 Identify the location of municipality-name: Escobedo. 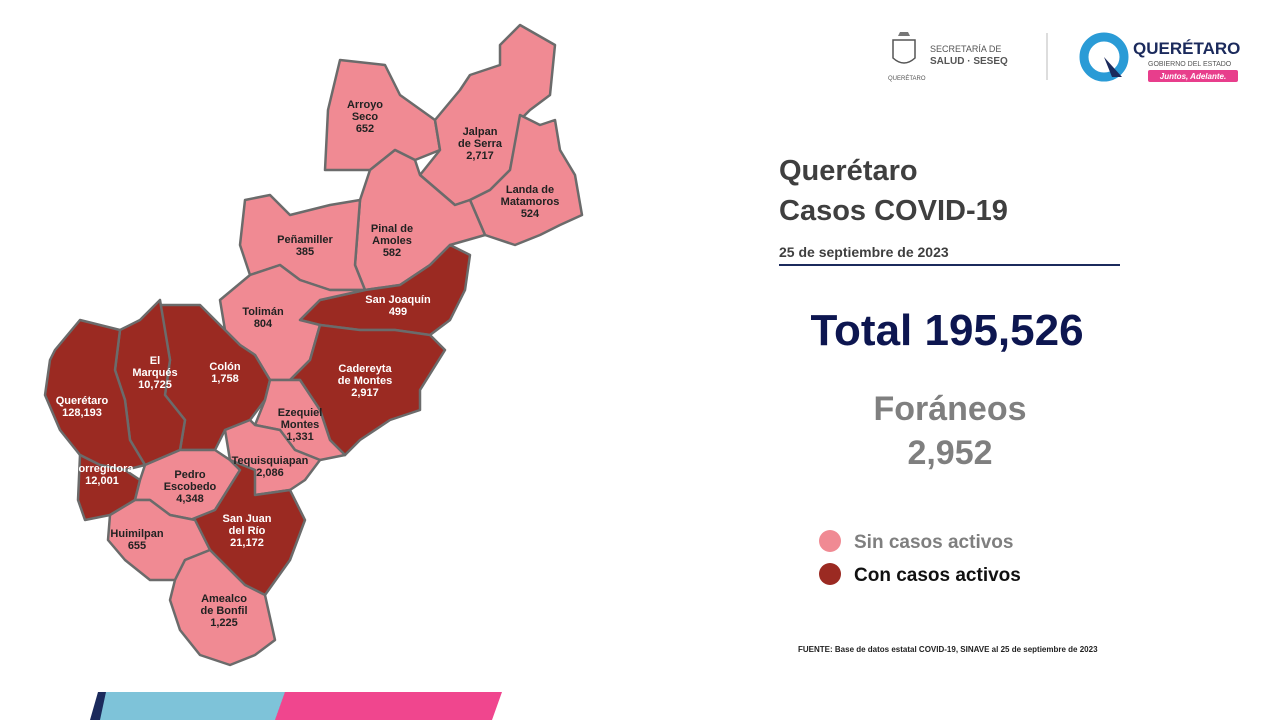
(190, 487).